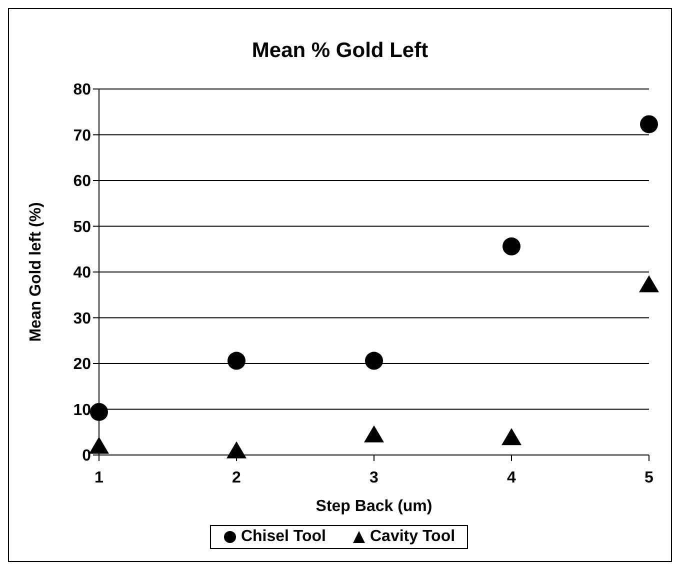 The width and height of the screenshot is (679, 570). I want to click on legend-label: Cavity Tool, so click(412, 537).